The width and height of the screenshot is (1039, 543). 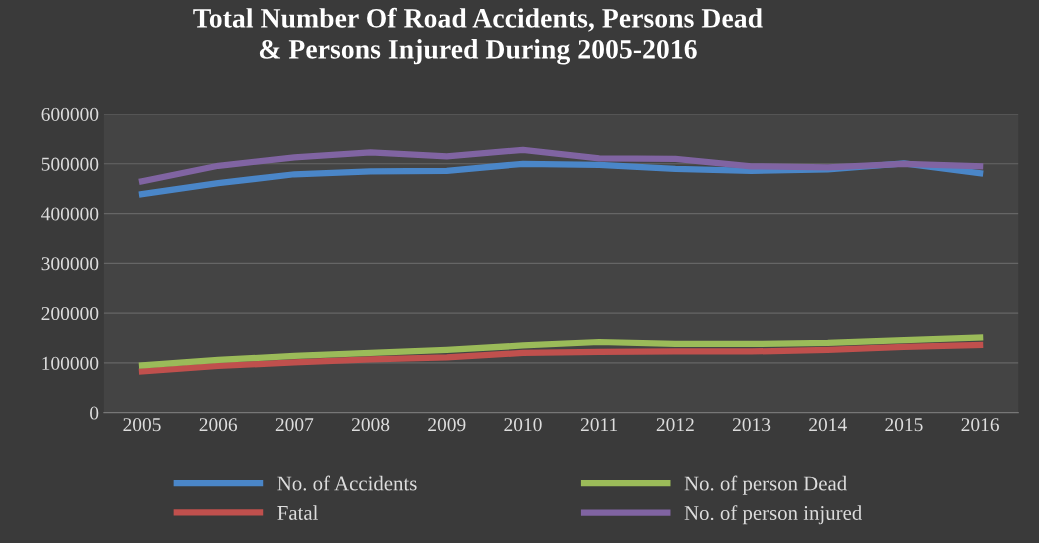 I want to click on y-tick-label: 0, so click(x=94, y=413).